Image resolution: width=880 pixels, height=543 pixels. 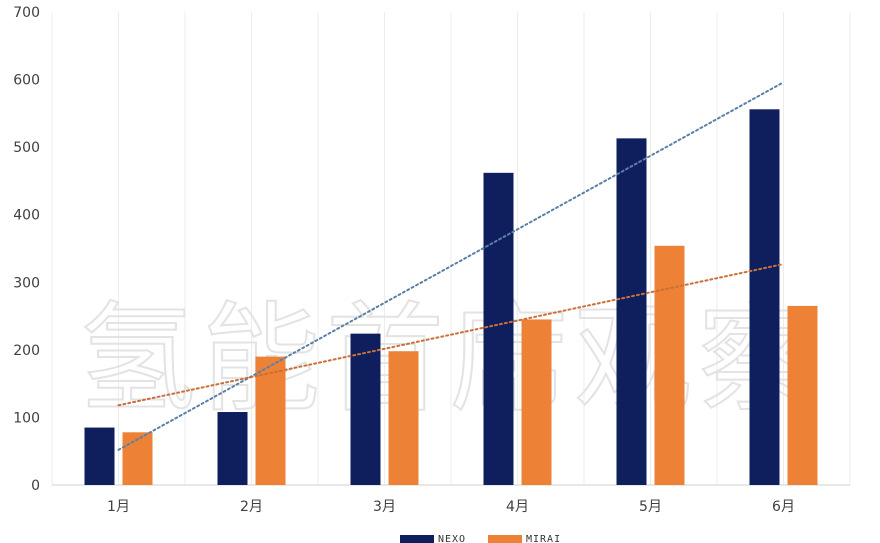 What do you see at coordinates (505, 539) in the screenshot?
I see `legend-swatch-mirai` at bounding box center [505, 539].